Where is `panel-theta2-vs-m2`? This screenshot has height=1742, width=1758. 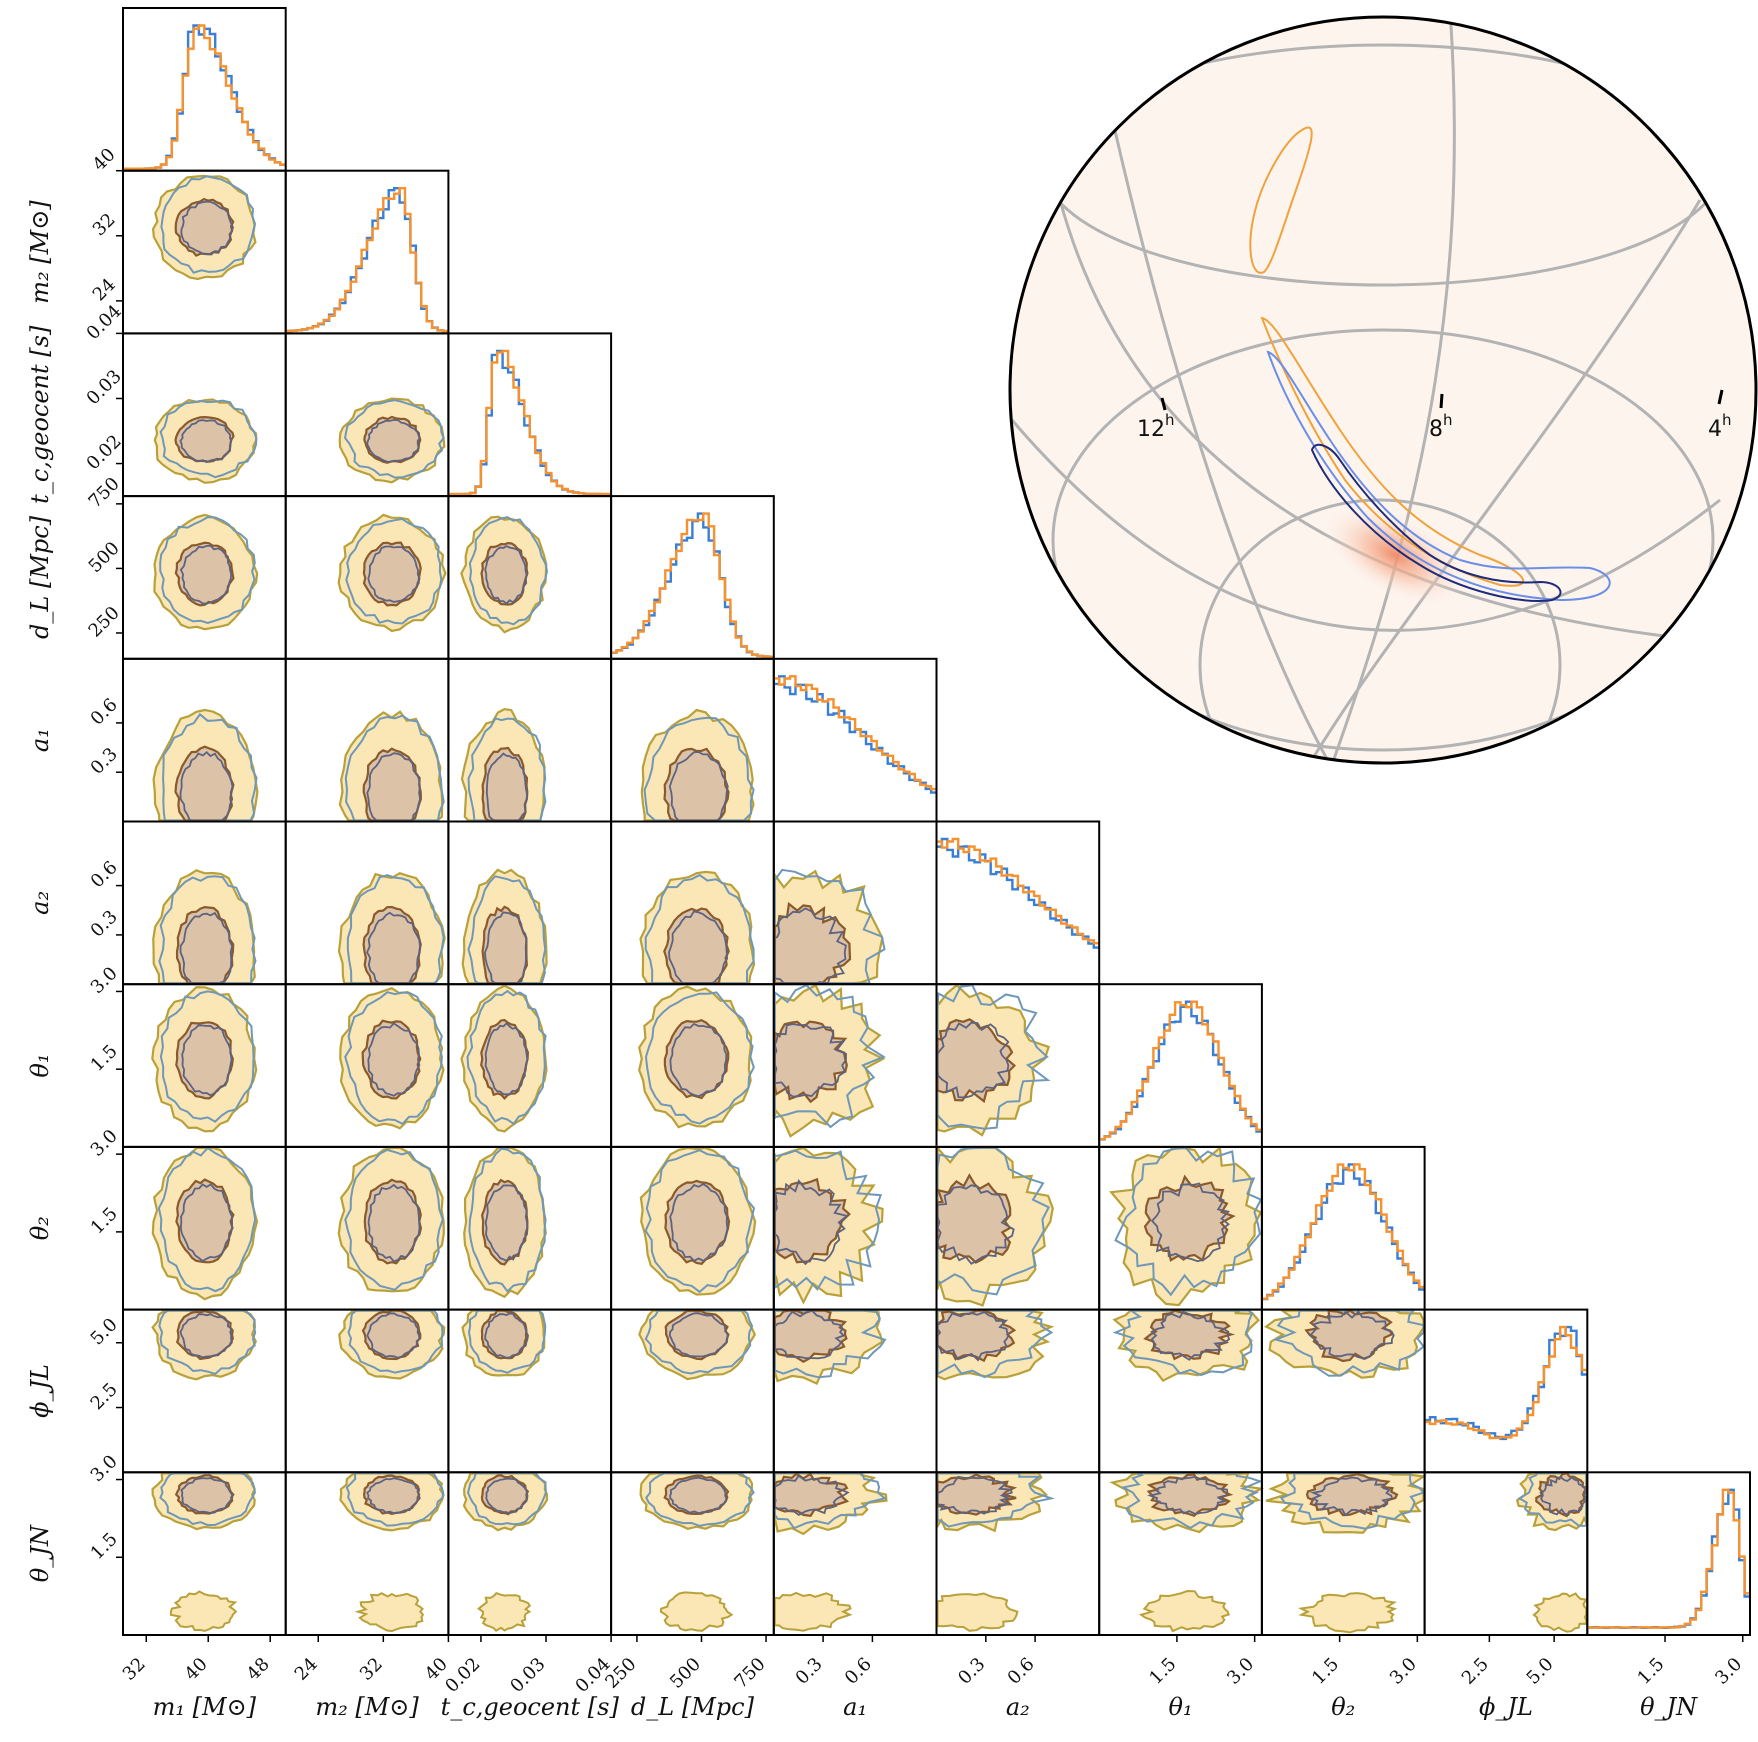 panel-theta2-vs-m2 is located at coordinates (367, 1228).